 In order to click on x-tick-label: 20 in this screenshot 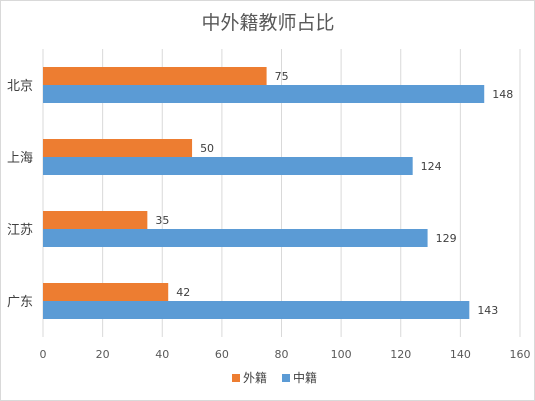, I will do `click(103, 354)`.